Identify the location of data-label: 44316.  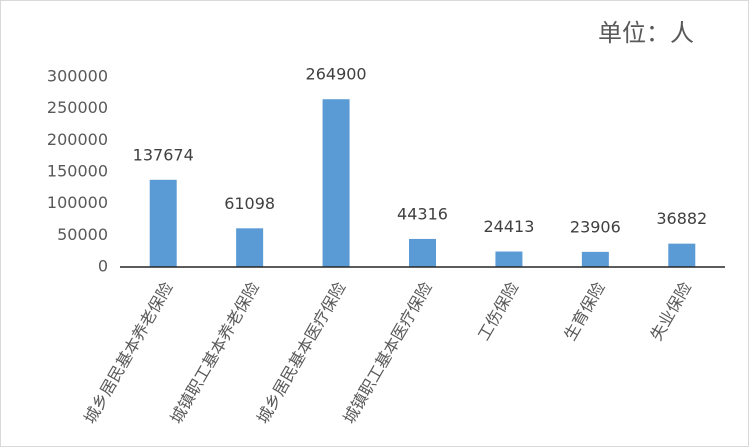
(422, 213).